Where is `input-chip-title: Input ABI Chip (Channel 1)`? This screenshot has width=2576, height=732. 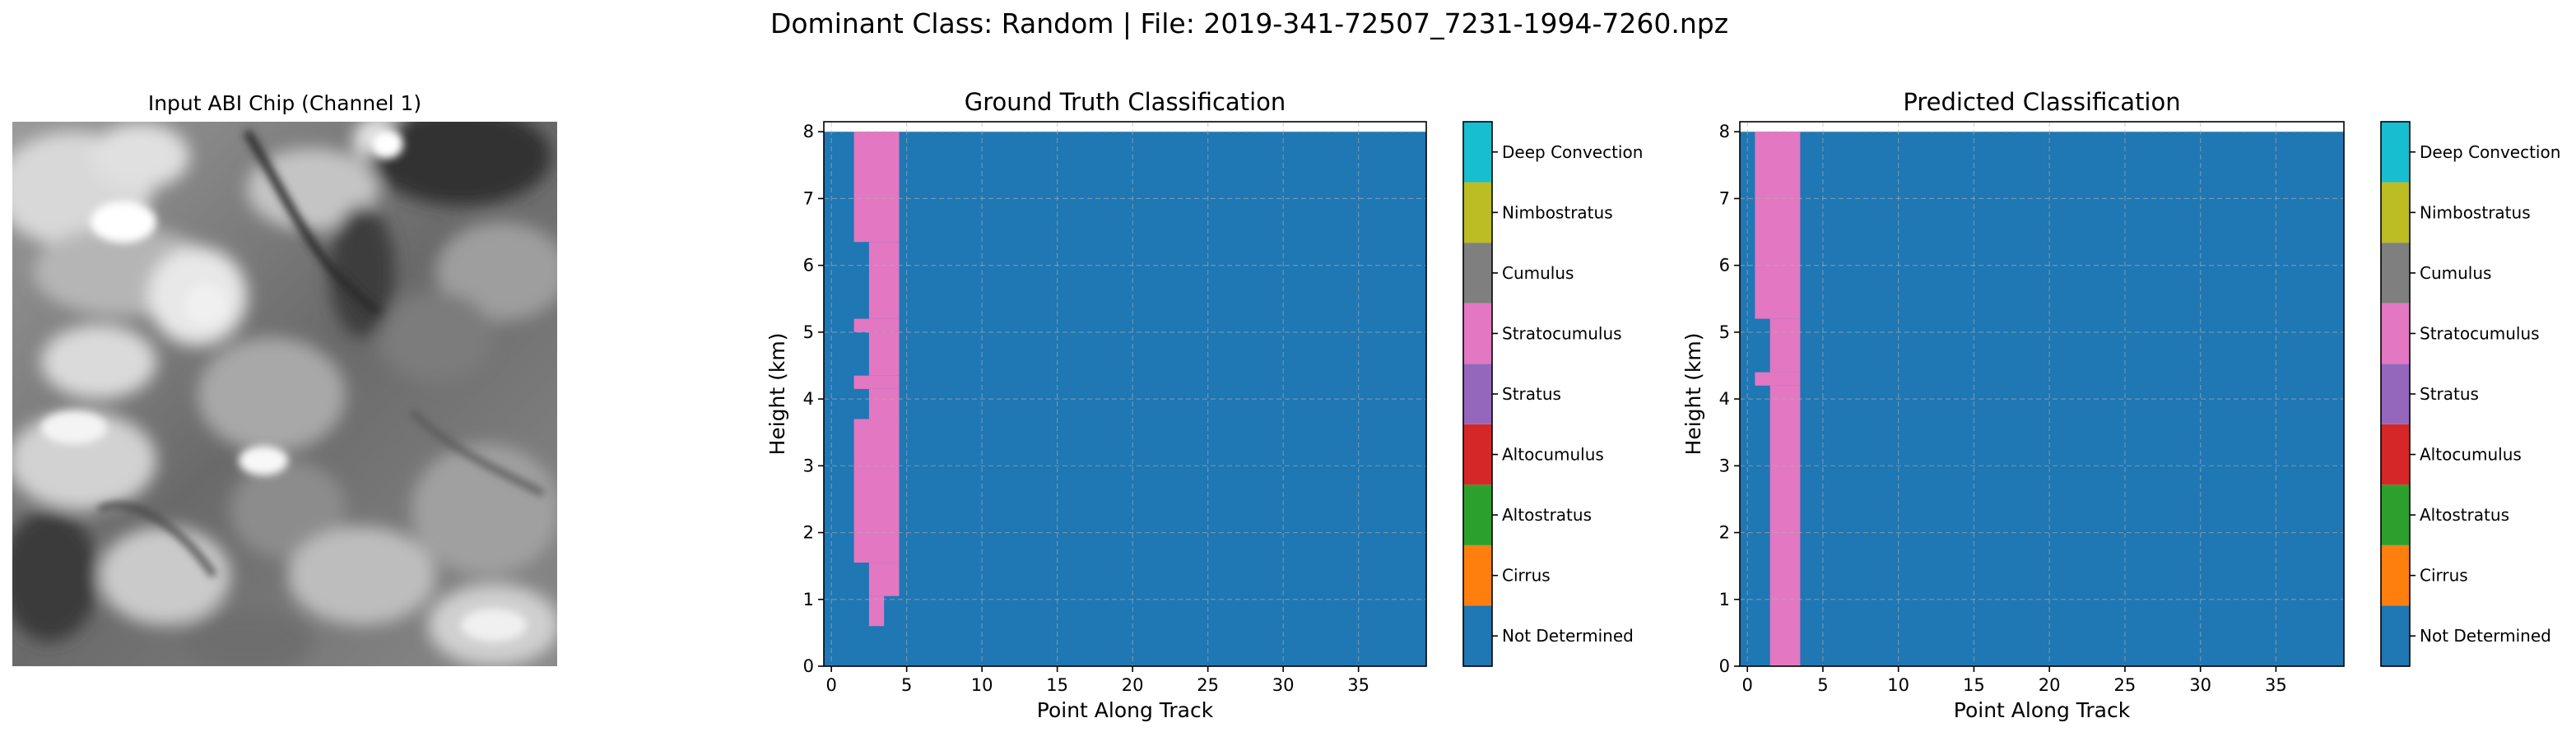 input-chip-title: Input ABI Chip (Channel 1) is located at coordinates (284, 103).